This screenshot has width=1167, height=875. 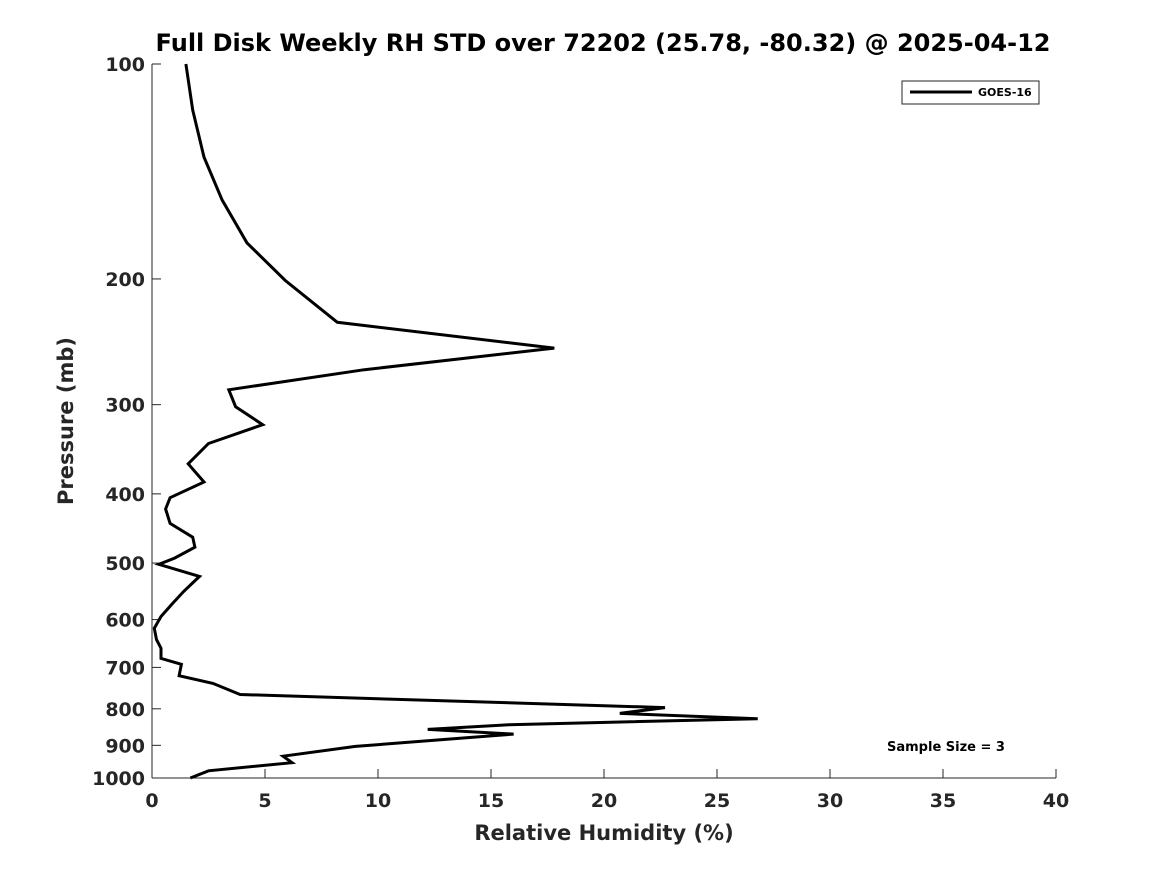 What do you see at coordinates (264, 801) in the screenshot?
I see `x-tick-label: 5` at bounding box center [264, 801].